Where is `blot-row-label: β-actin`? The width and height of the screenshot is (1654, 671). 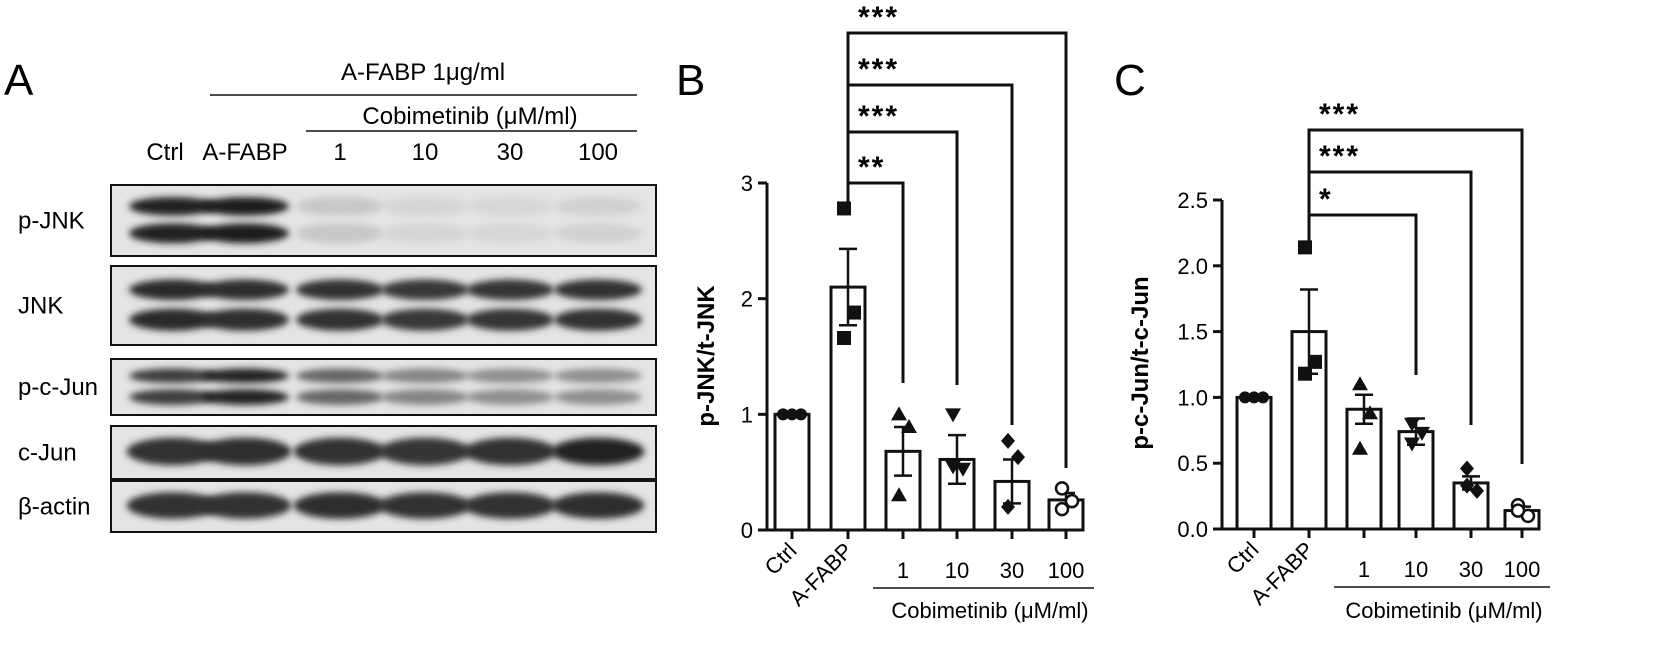 blot-row-label: β-actin is located at coordinates (54, 507).